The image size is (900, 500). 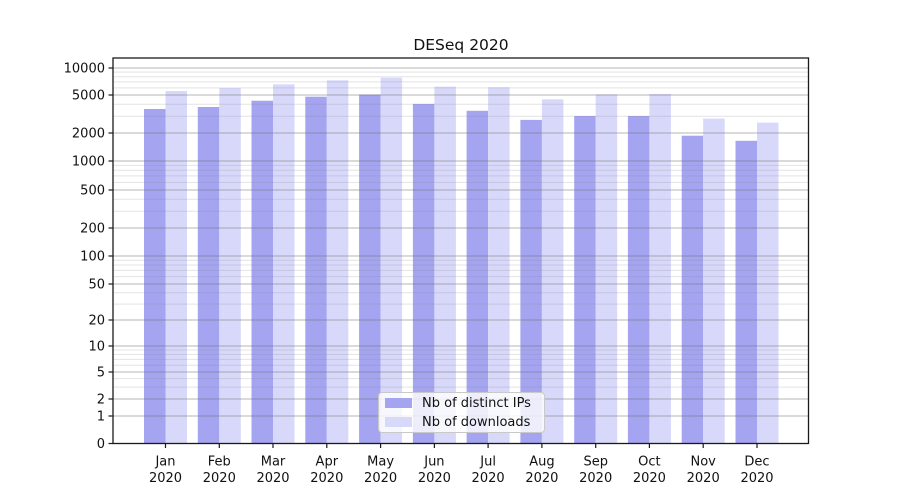 What do you see at coordinates (541, 462) in the screenshot?
I see `x-tick-label-month: Aug` at bounding box center [541, 462].